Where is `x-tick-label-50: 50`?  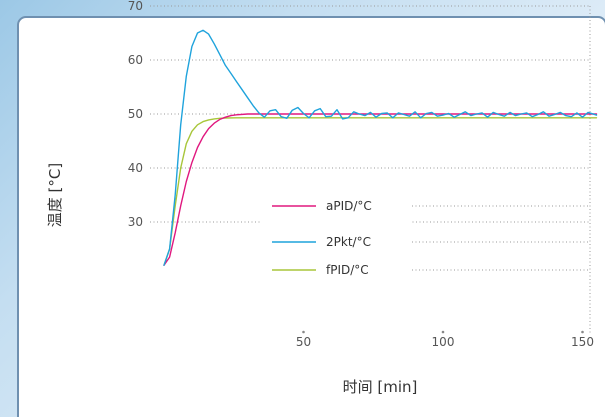
x-tick-label-50: 50 is located at coordinates (303, 342).